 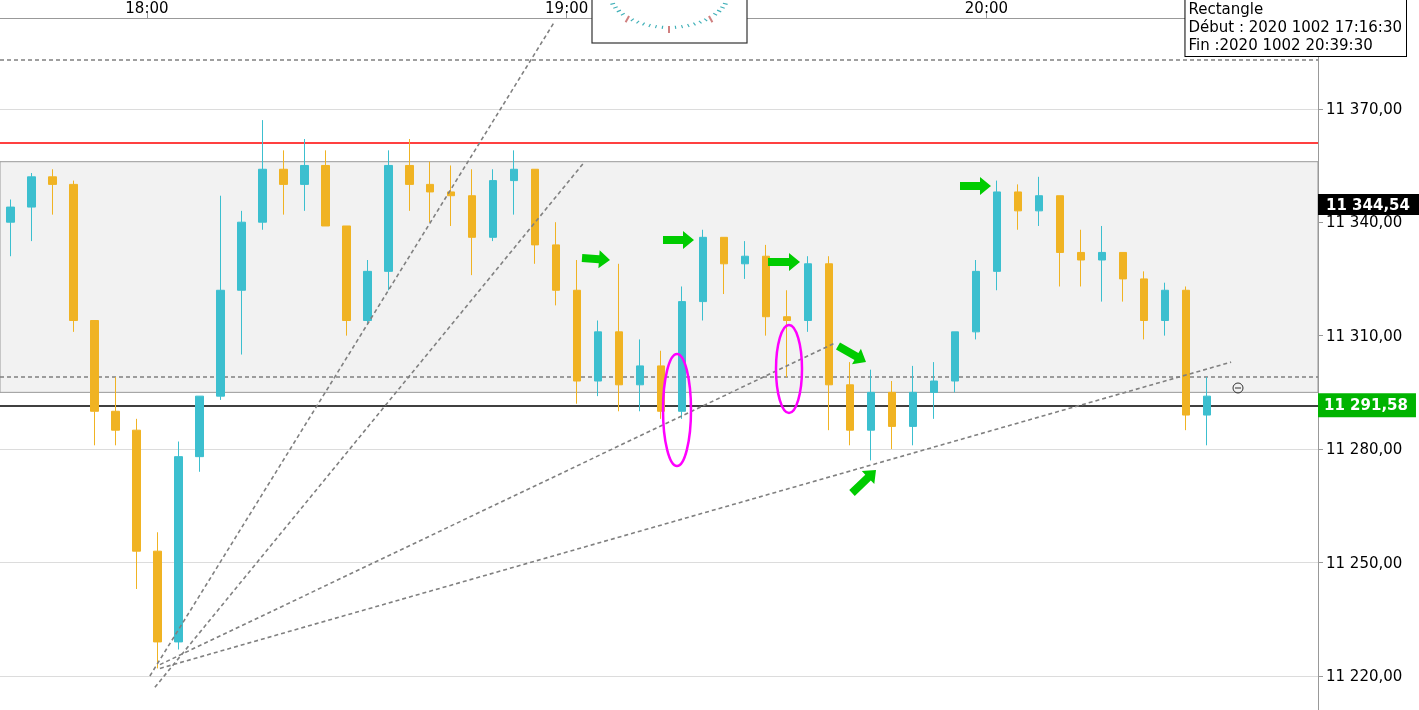 What do you see at coordinates (1366, 405) in the screenshot?
I see `ref-line-label: 11 291,58` at bounding box center [1366, 405].